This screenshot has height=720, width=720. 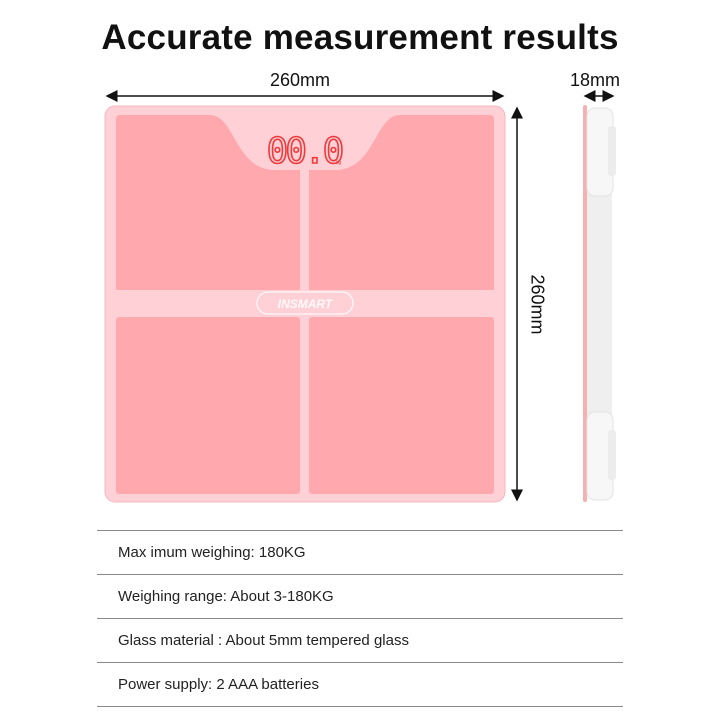 What do you see at coordinates (218, 684) in the screenshot?
I see `spec-text: Power supply: 2 AAA batteries` at bounding box center [218, 684].